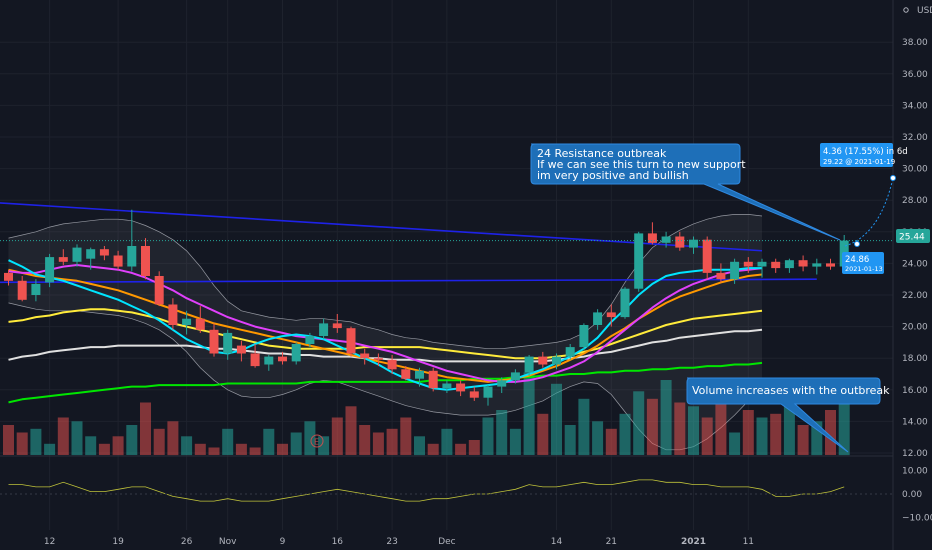  Describe the element at coordinates (915, 264) in the screenshot. I see `price-tick-label: 24.00` at that location.